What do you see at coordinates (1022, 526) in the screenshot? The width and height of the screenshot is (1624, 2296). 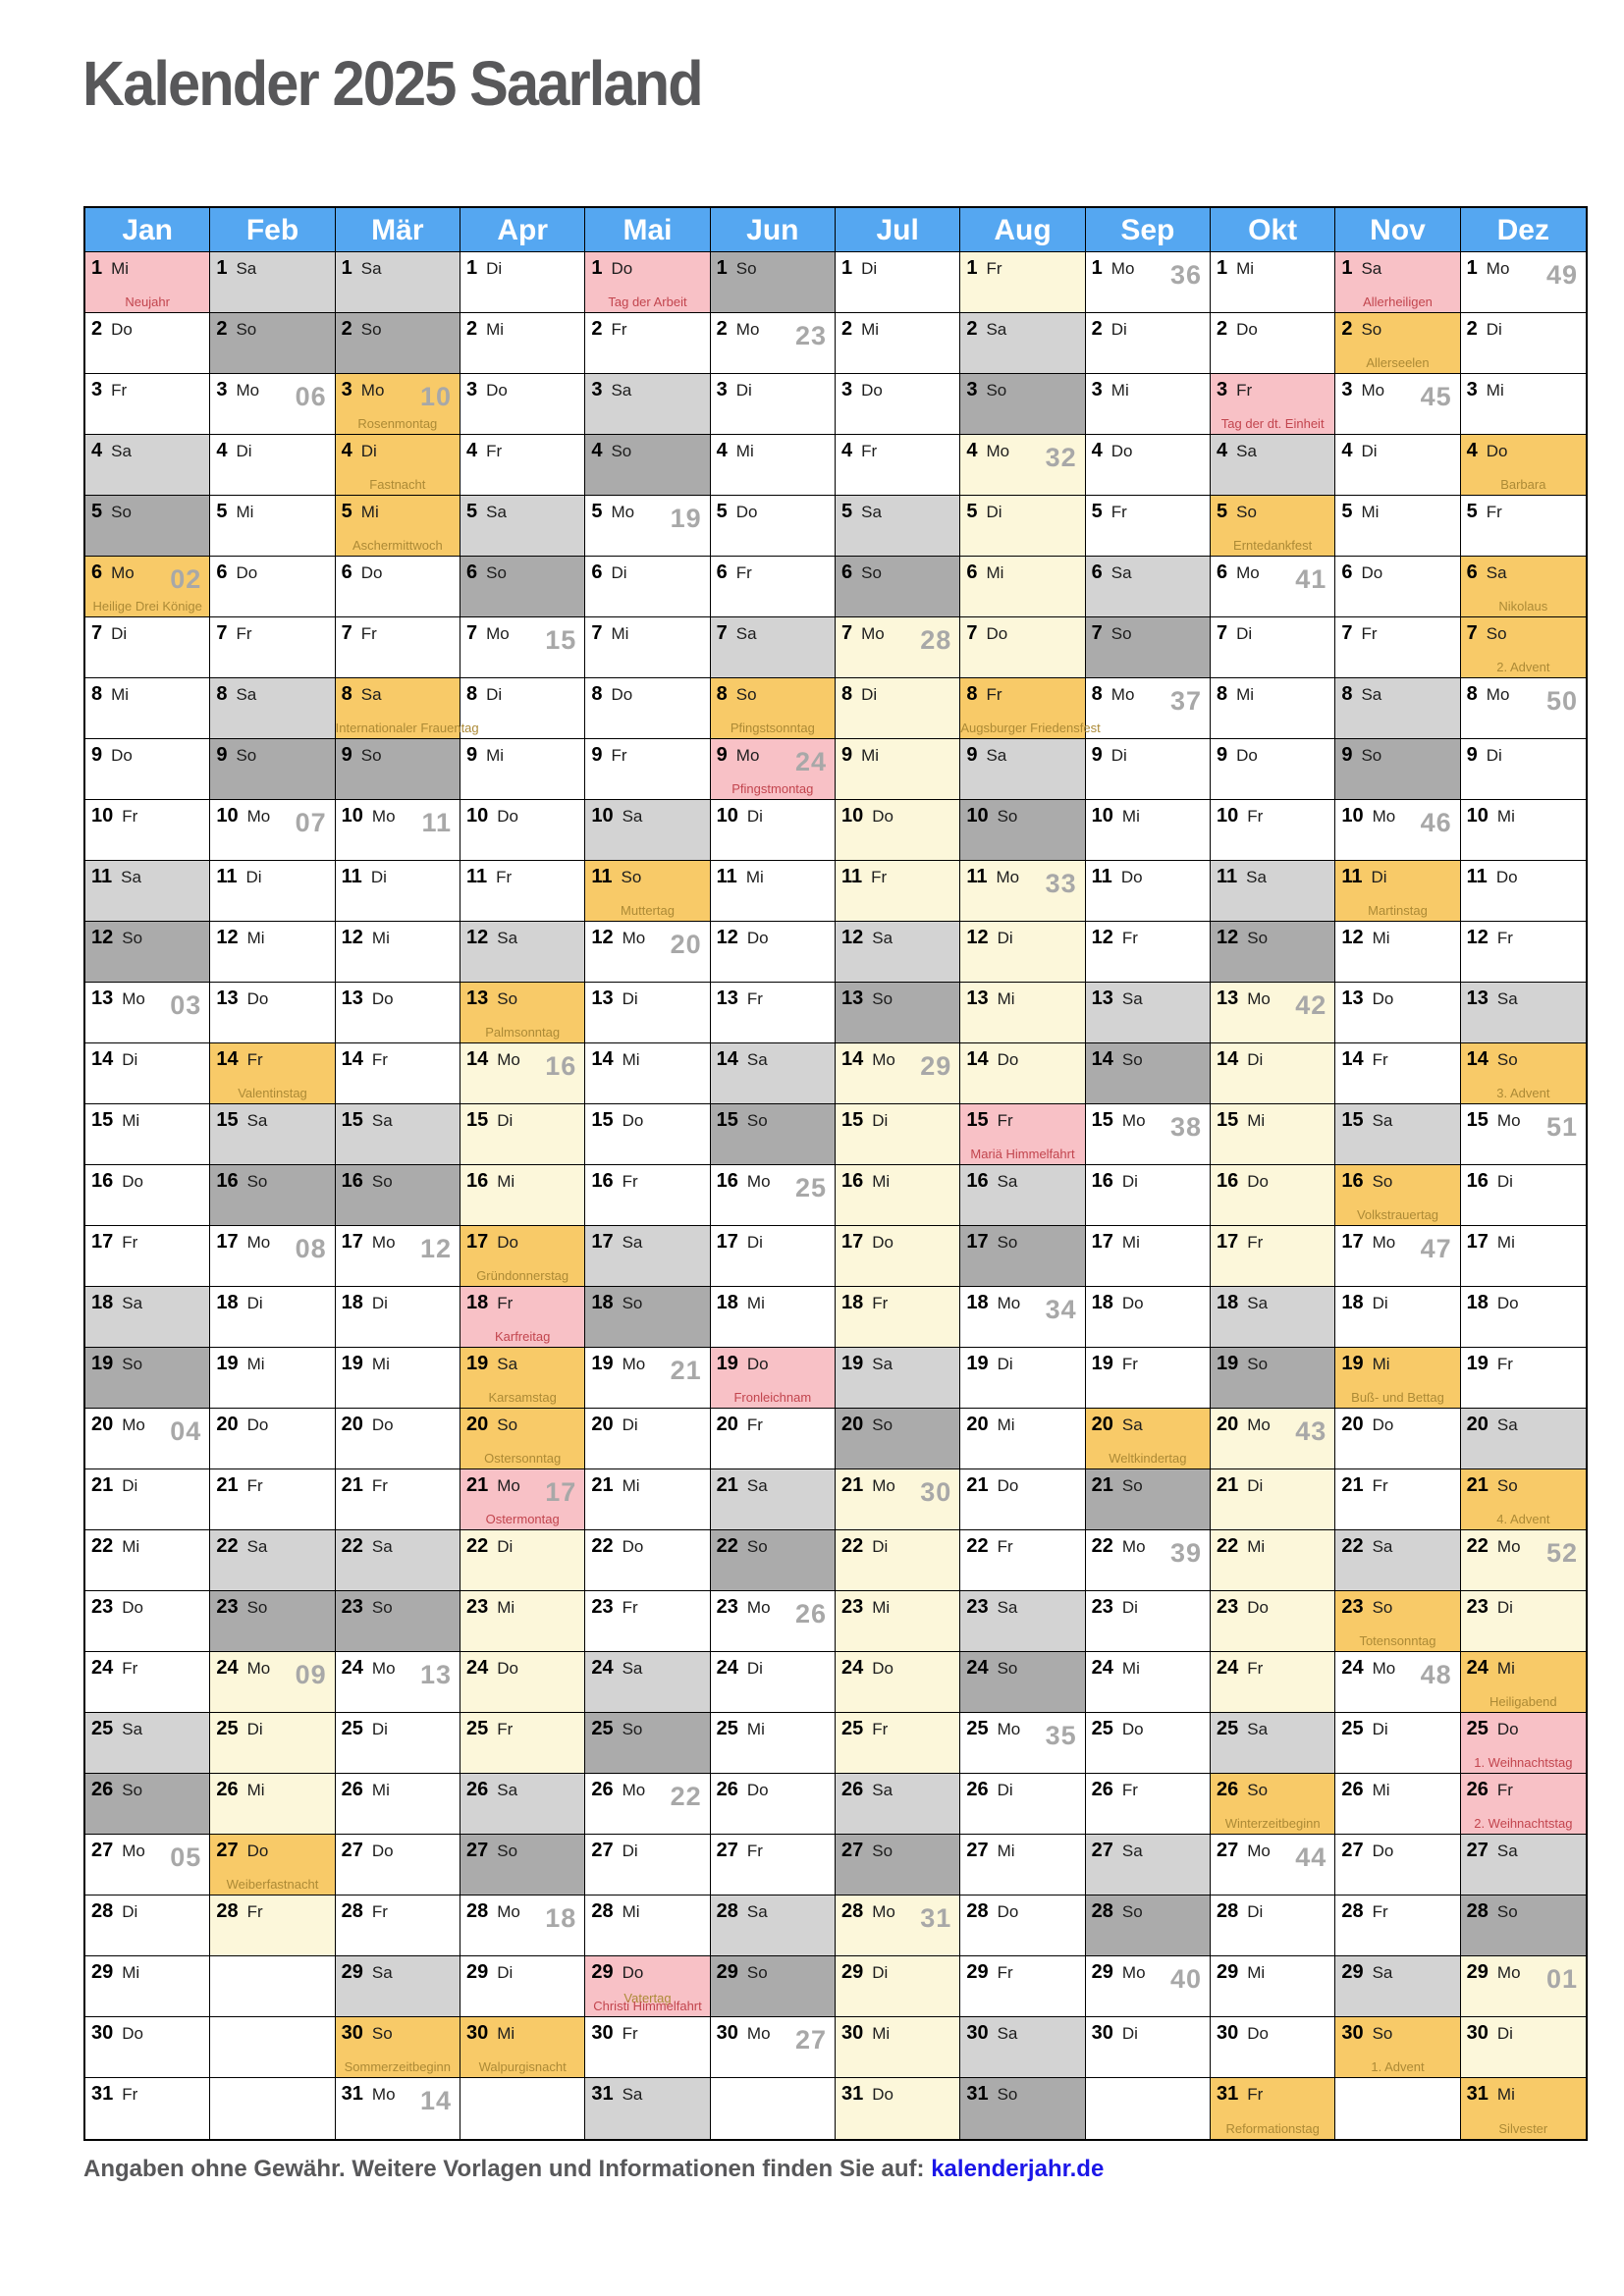 I see `day-cell: 5 Di` at bounding box center [1022, 526].